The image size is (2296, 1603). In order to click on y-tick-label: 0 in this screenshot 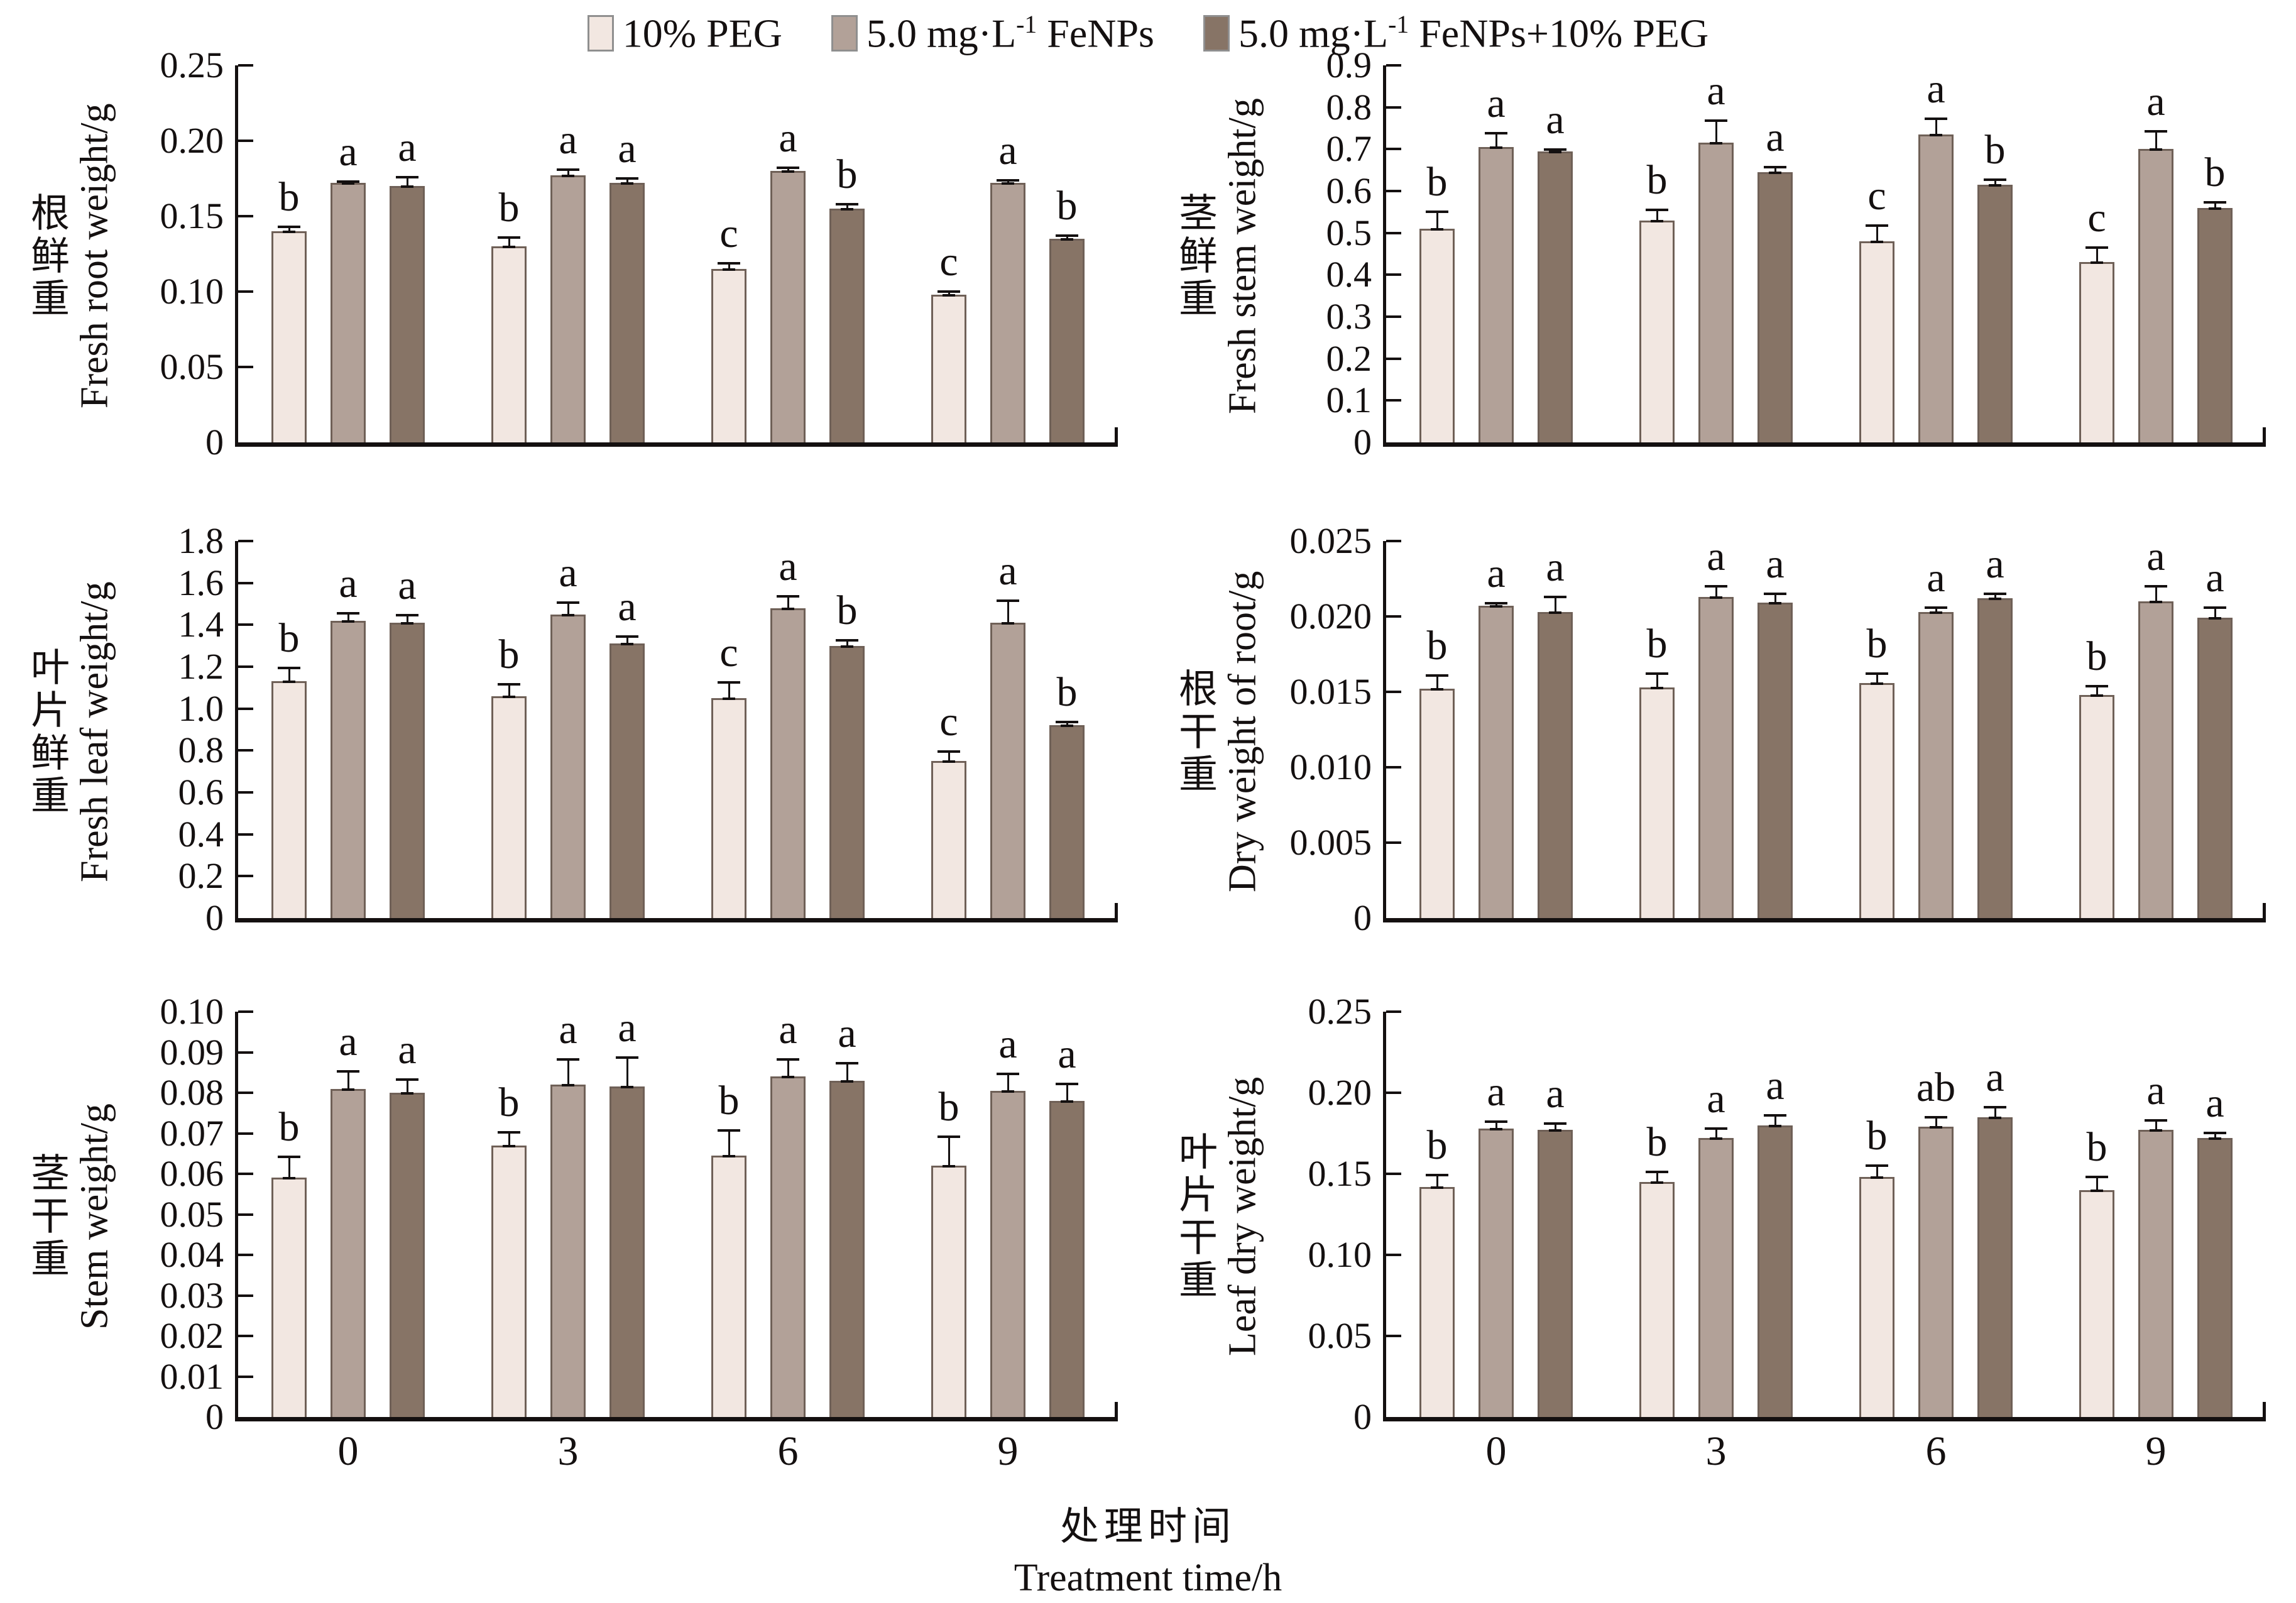, I will do `click(1362, 442)`.